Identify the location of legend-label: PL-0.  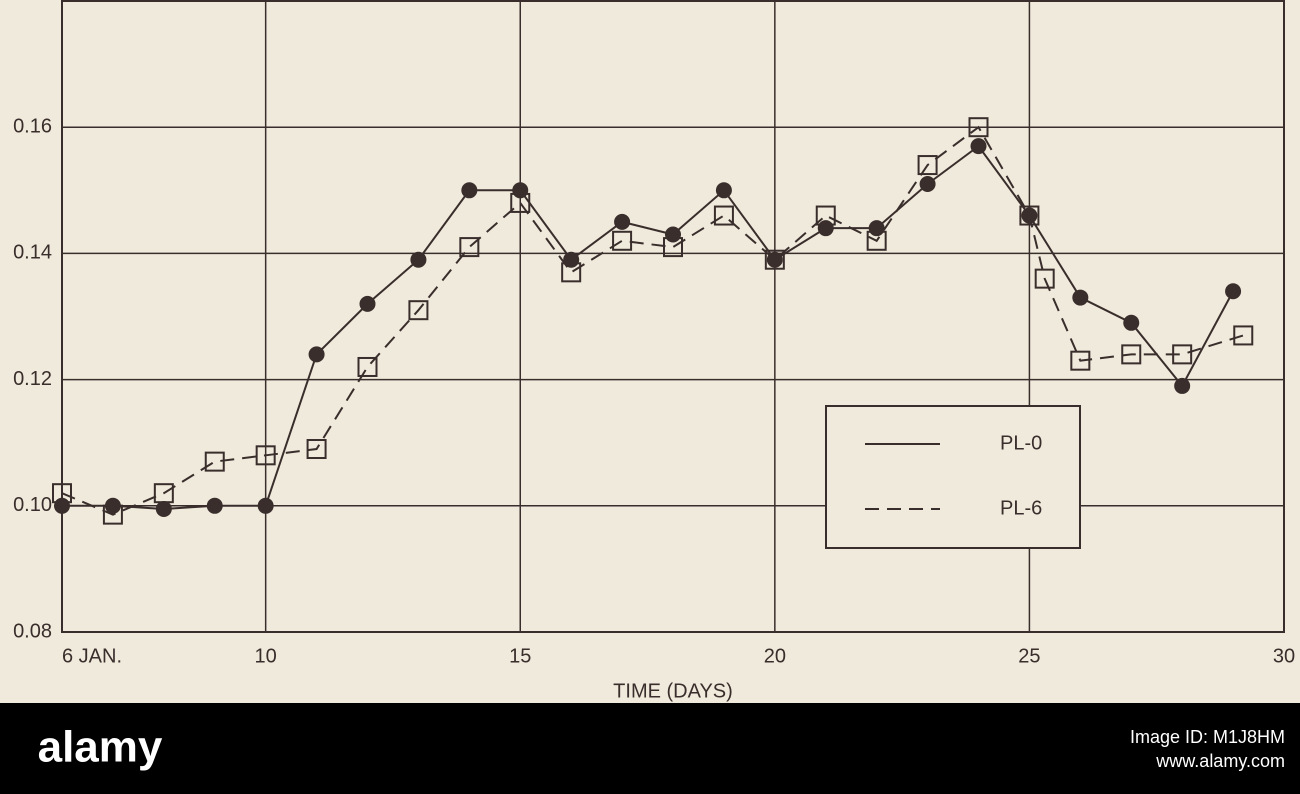
(1021, 443).